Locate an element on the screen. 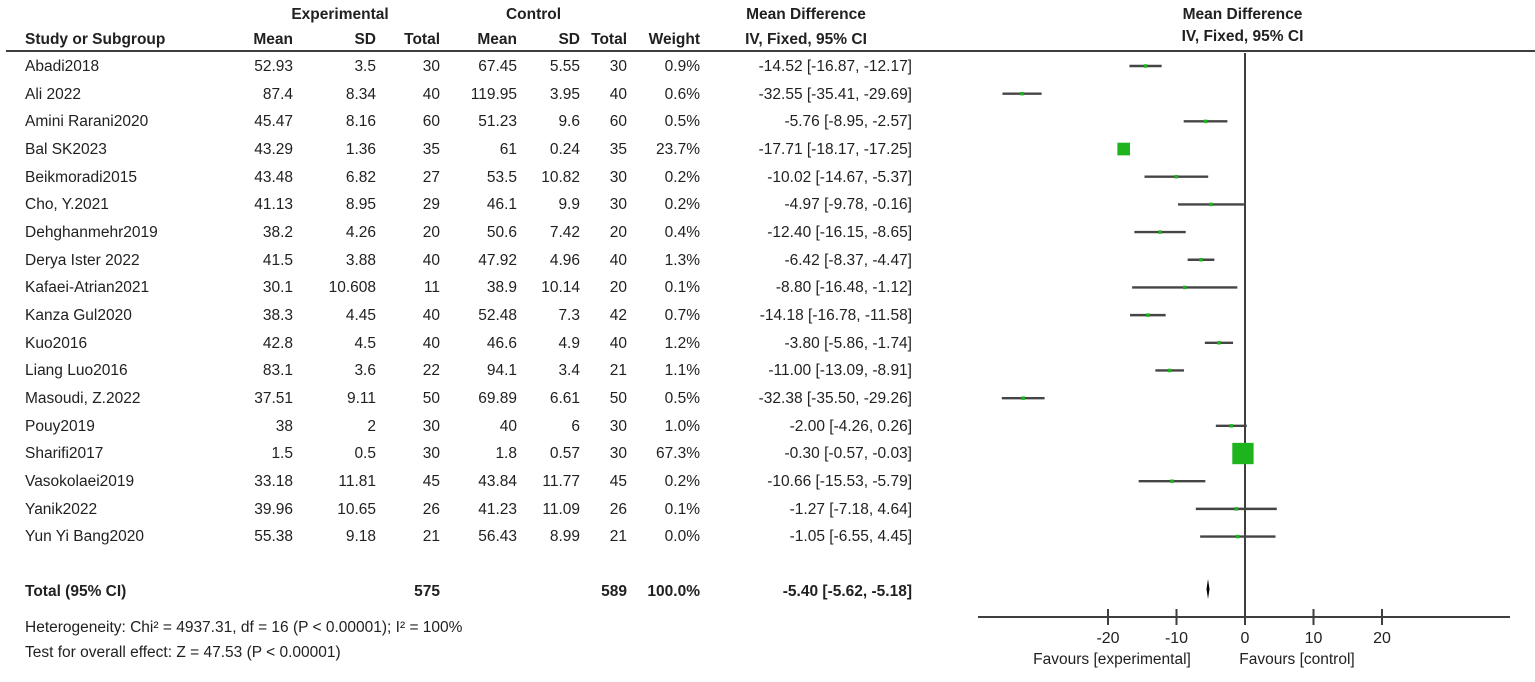 The image size is (1535, 682). axis-tick-label: -20 is located at coordinates (1107, 638).